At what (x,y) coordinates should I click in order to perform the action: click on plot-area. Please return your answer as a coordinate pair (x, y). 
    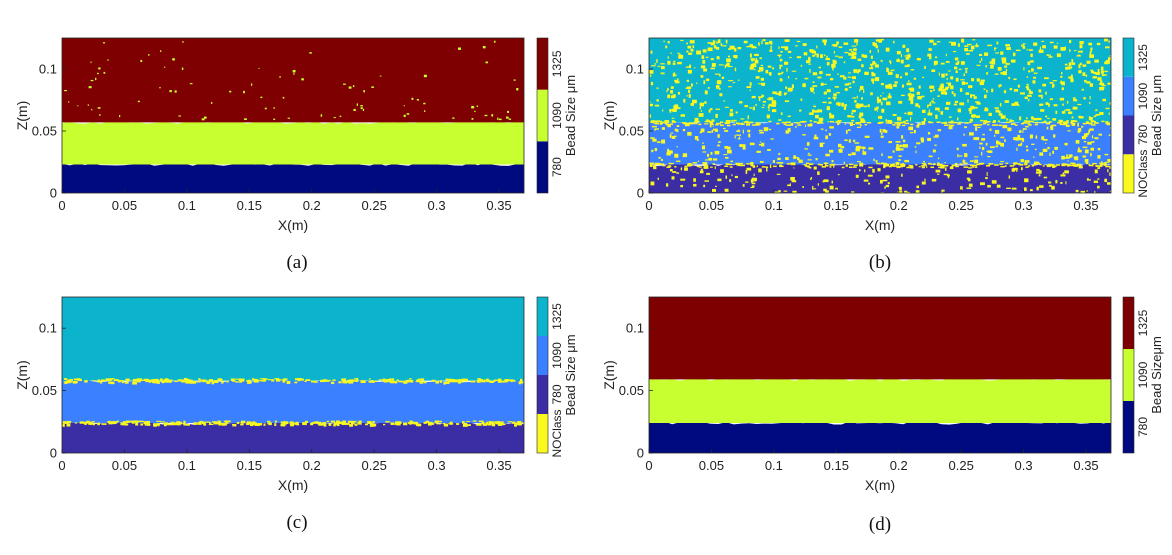
    Looking at the image, I should click on (880, 115).